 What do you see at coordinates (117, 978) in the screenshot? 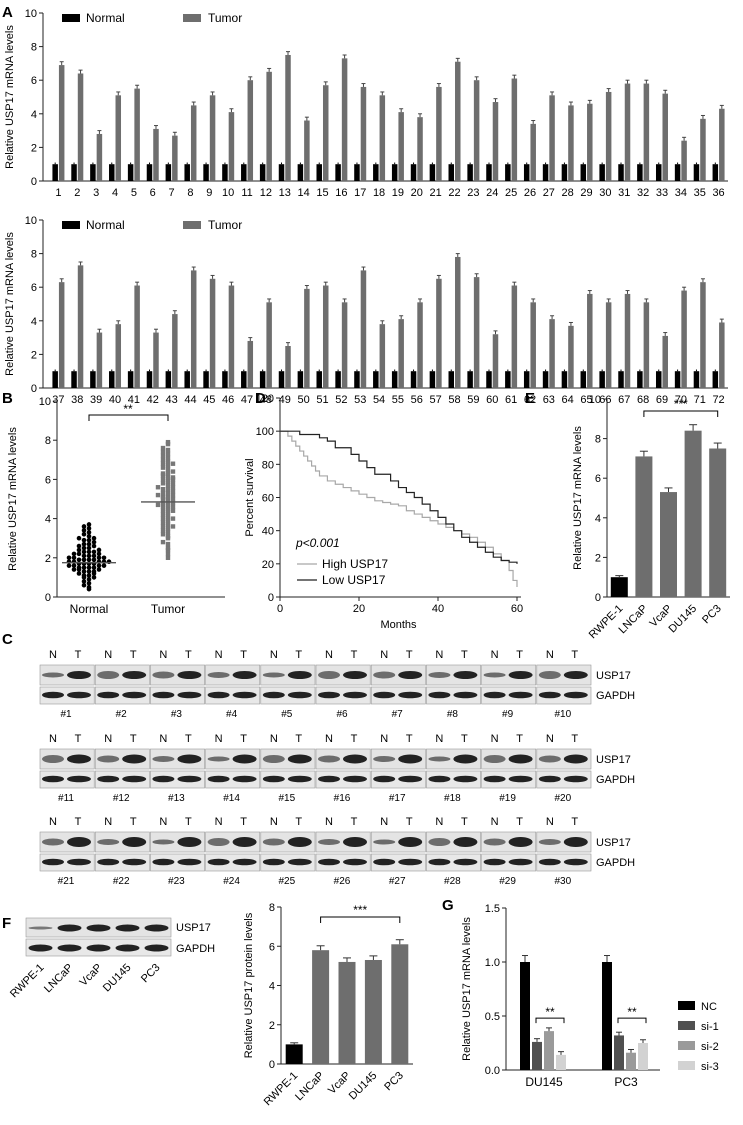
I see `lane-label: DU145` at bounding box center [117, 978].